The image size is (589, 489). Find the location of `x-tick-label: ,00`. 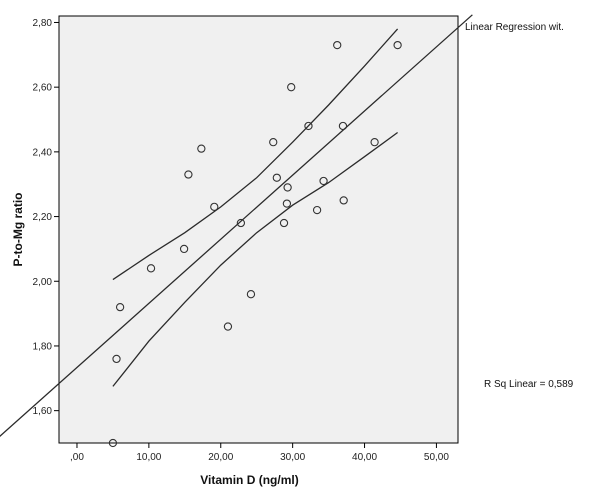

x-tick-label: ,00 is located at coordinates (77, 457).